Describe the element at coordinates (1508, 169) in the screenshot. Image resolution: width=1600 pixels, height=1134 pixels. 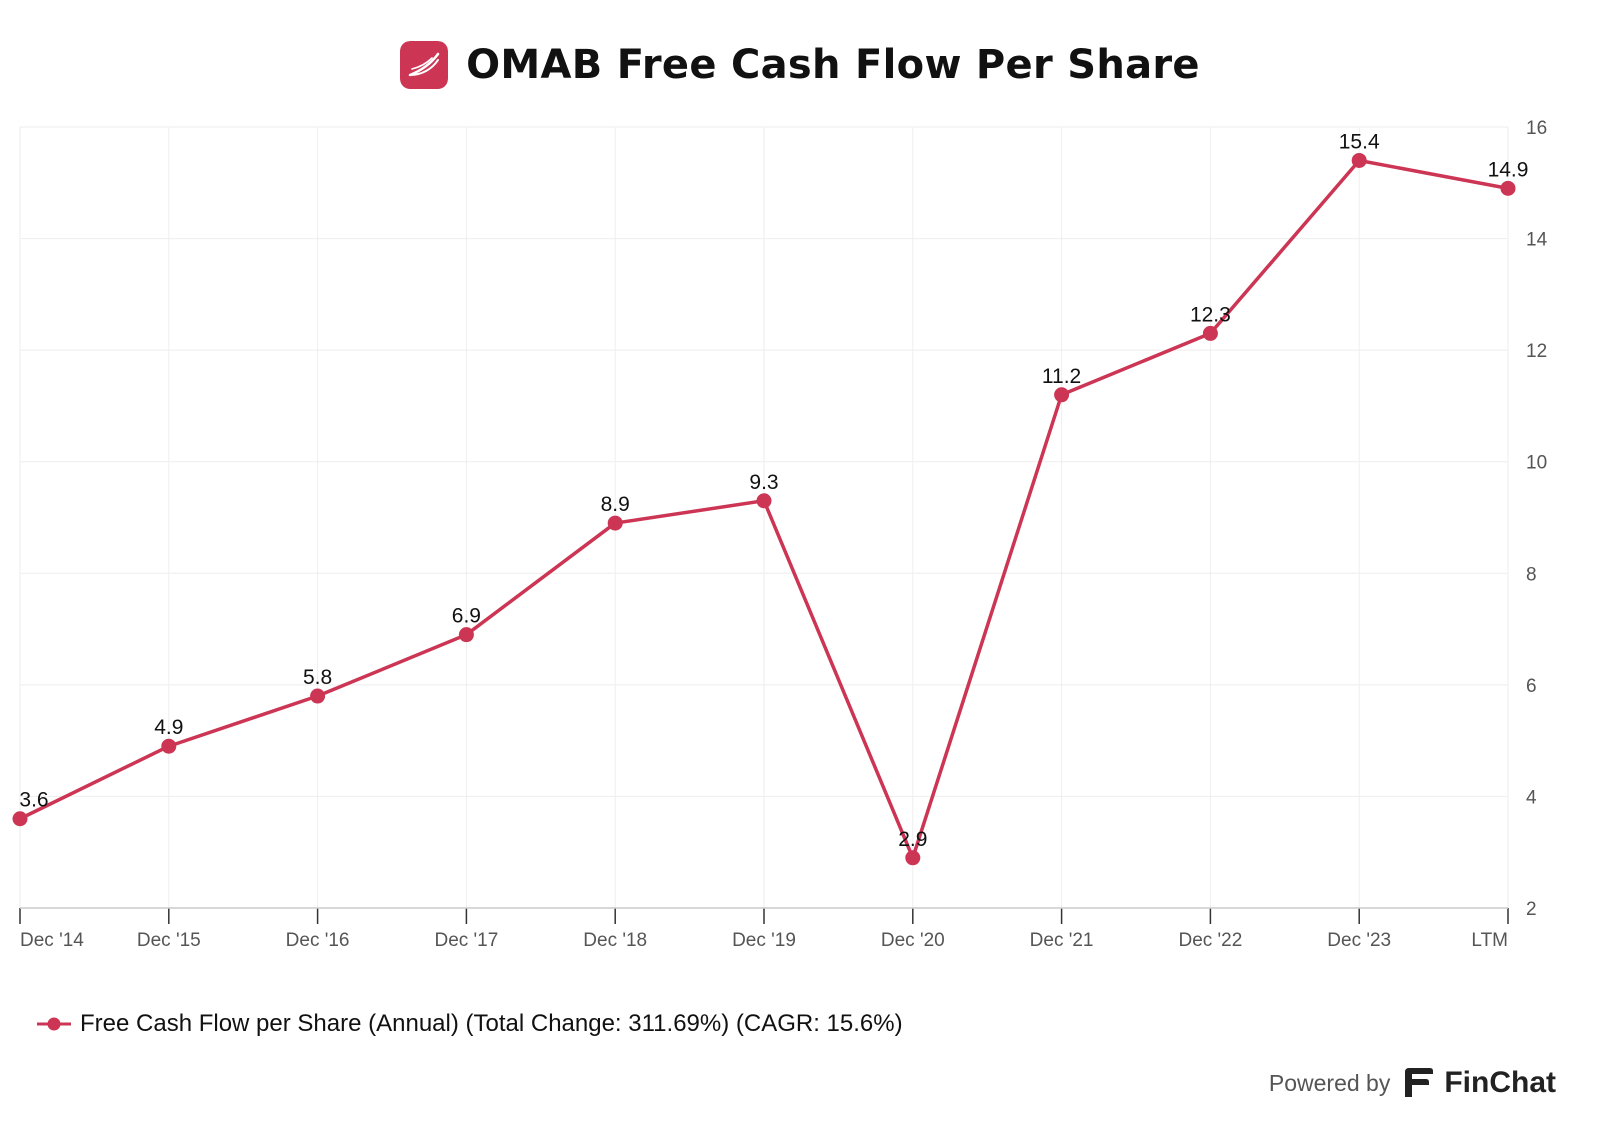
I see `data-label: 14.9` at that location.